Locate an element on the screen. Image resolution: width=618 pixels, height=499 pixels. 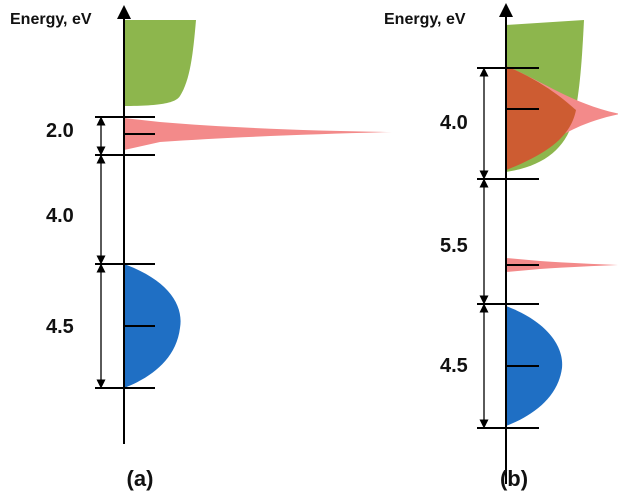
gap-label: 2.0 is located at coordinates (60, 131).